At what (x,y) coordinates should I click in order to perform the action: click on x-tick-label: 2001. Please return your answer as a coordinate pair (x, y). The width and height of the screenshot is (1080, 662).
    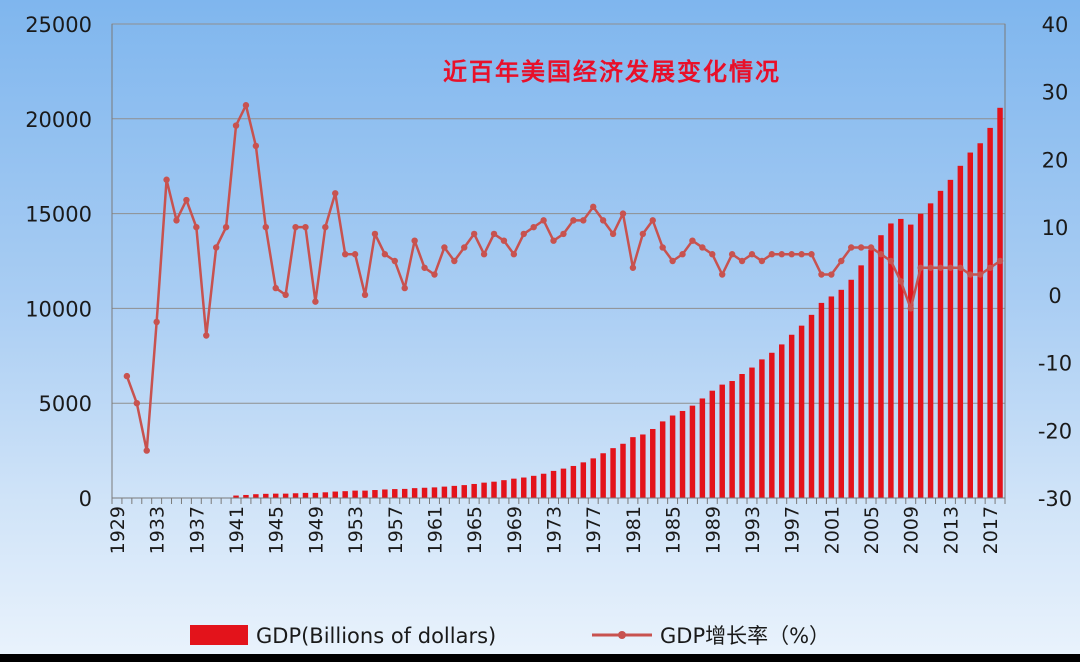
    Looking at the image, I should click on (832, 530).